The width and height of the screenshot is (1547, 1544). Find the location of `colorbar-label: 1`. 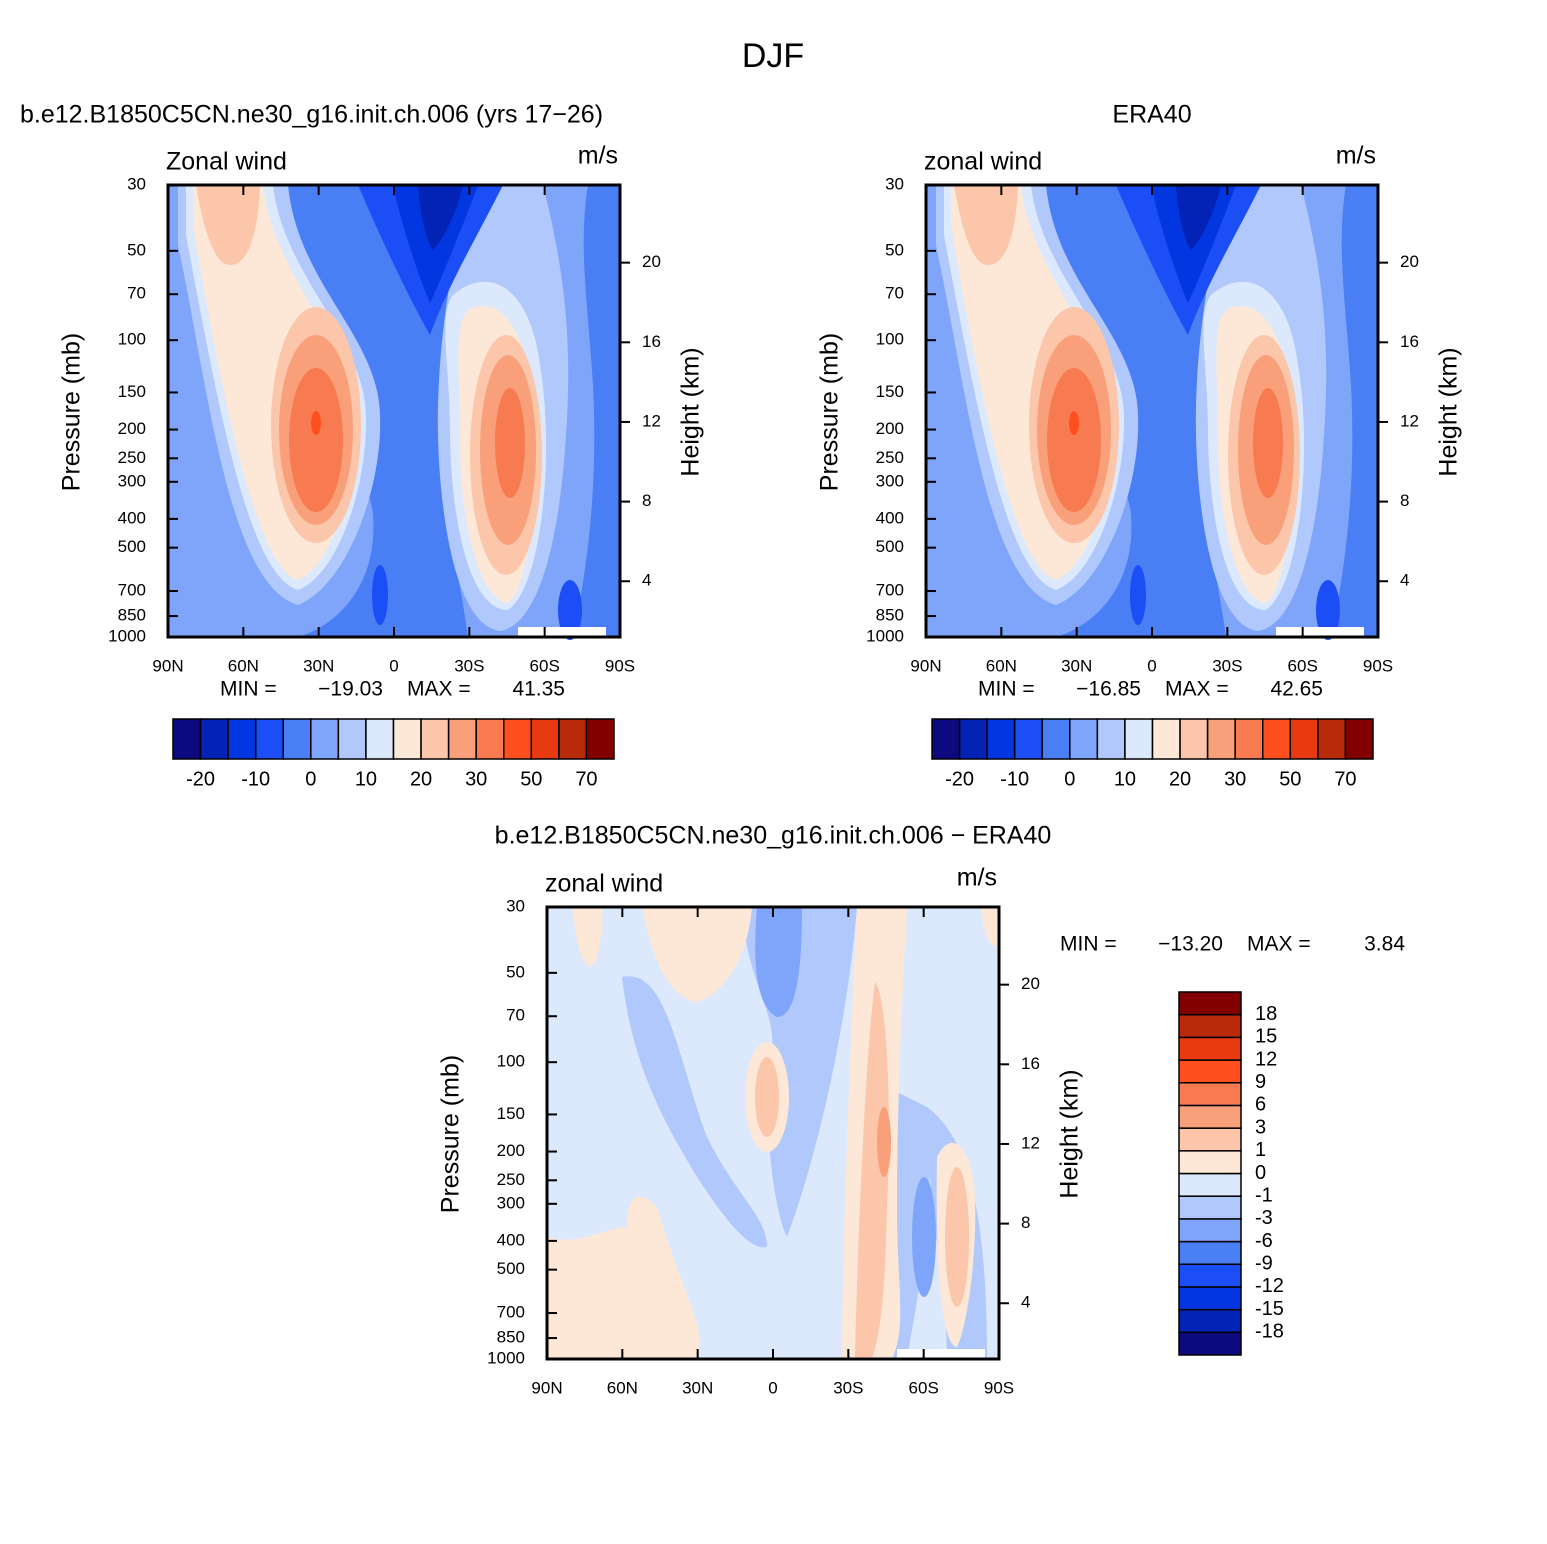

colorbar-label: 1 is located at coordinates (1260, 1150).